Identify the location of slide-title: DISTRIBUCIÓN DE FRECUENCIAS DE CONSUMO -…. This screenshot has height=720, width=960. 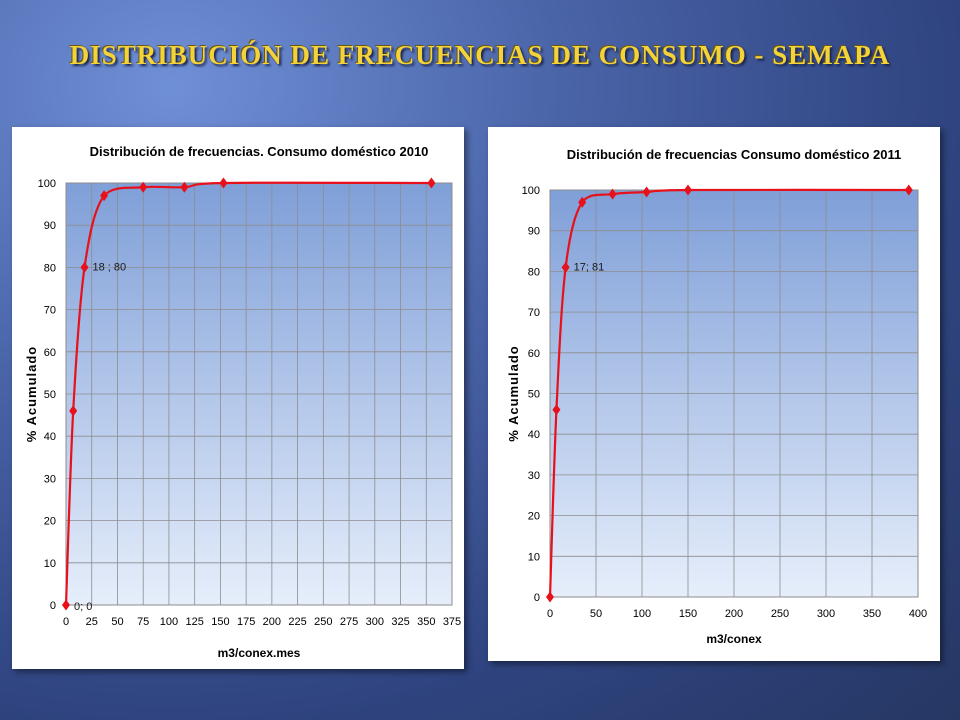
(480, 55).